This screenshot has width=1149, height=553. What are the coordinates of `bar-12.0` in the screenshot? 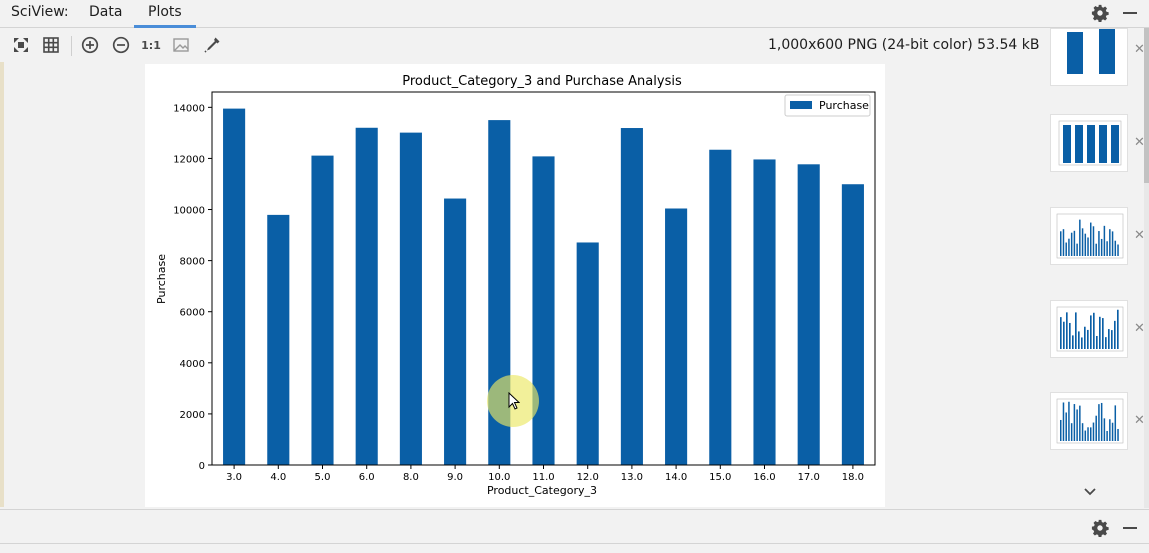 It's located at (587, 353).